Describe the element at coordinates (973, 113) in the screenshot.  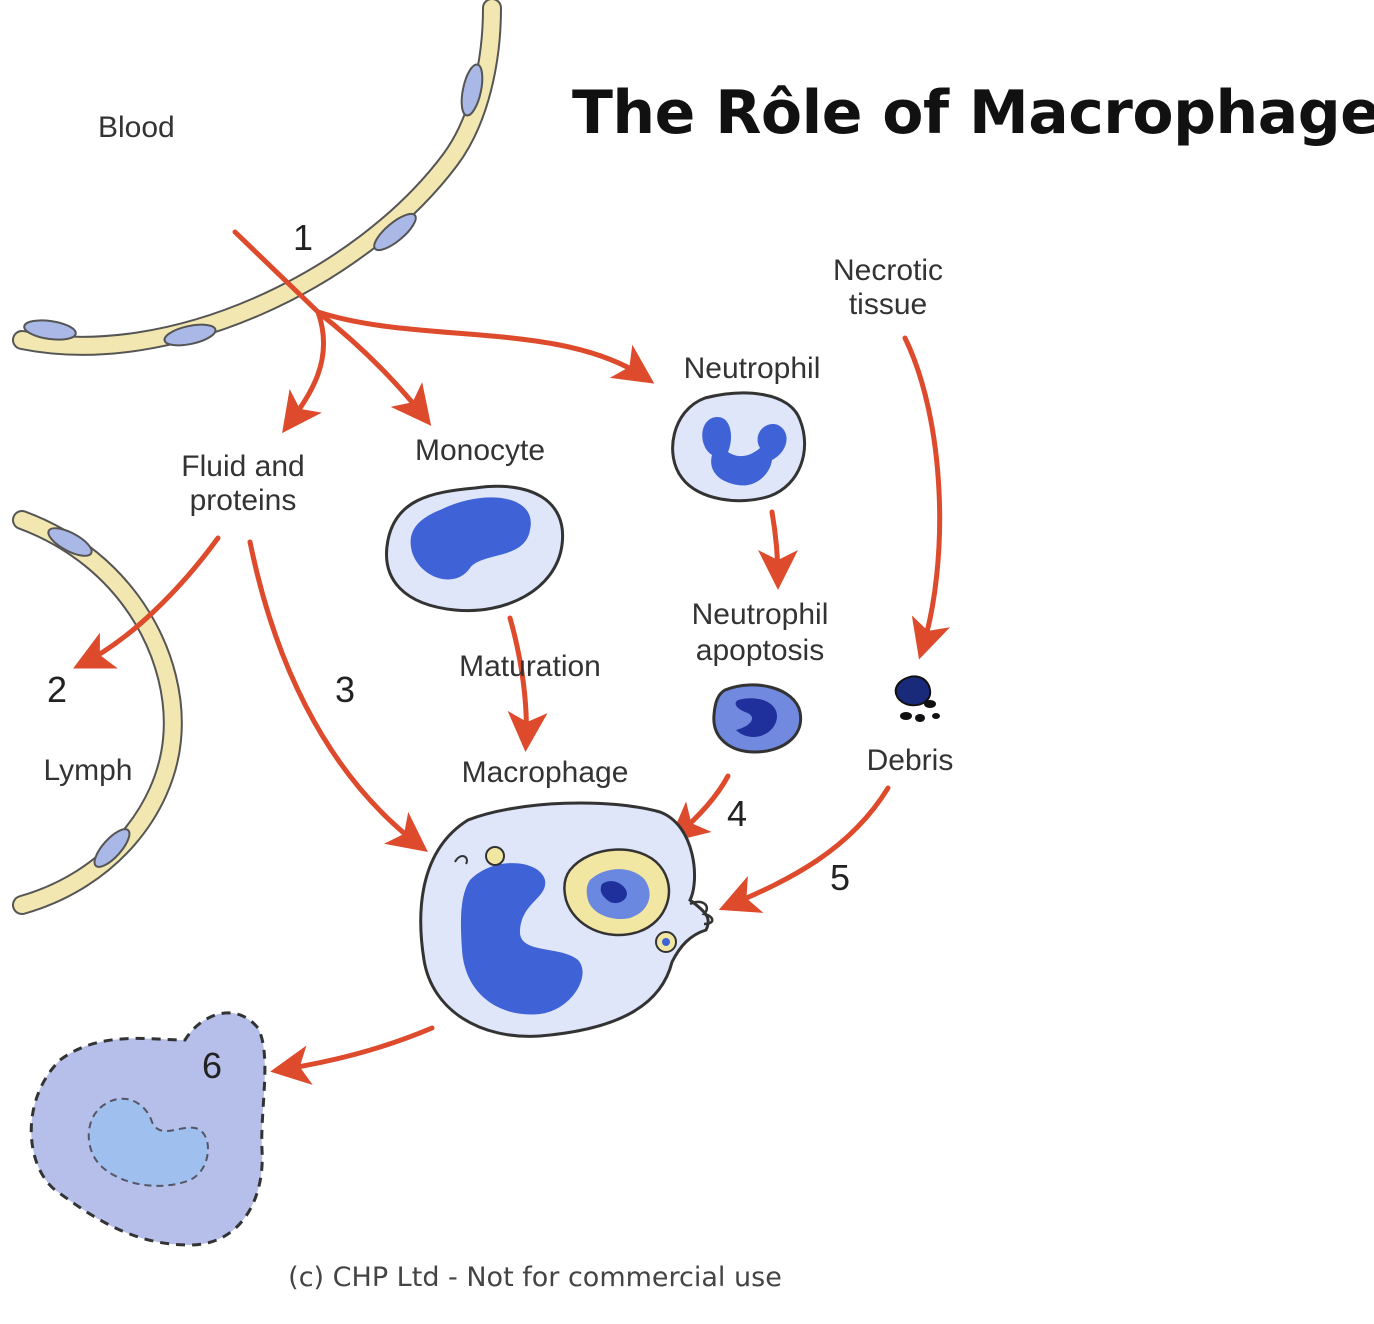
I see `page-title: The Rôle of Macrophages` at that location.